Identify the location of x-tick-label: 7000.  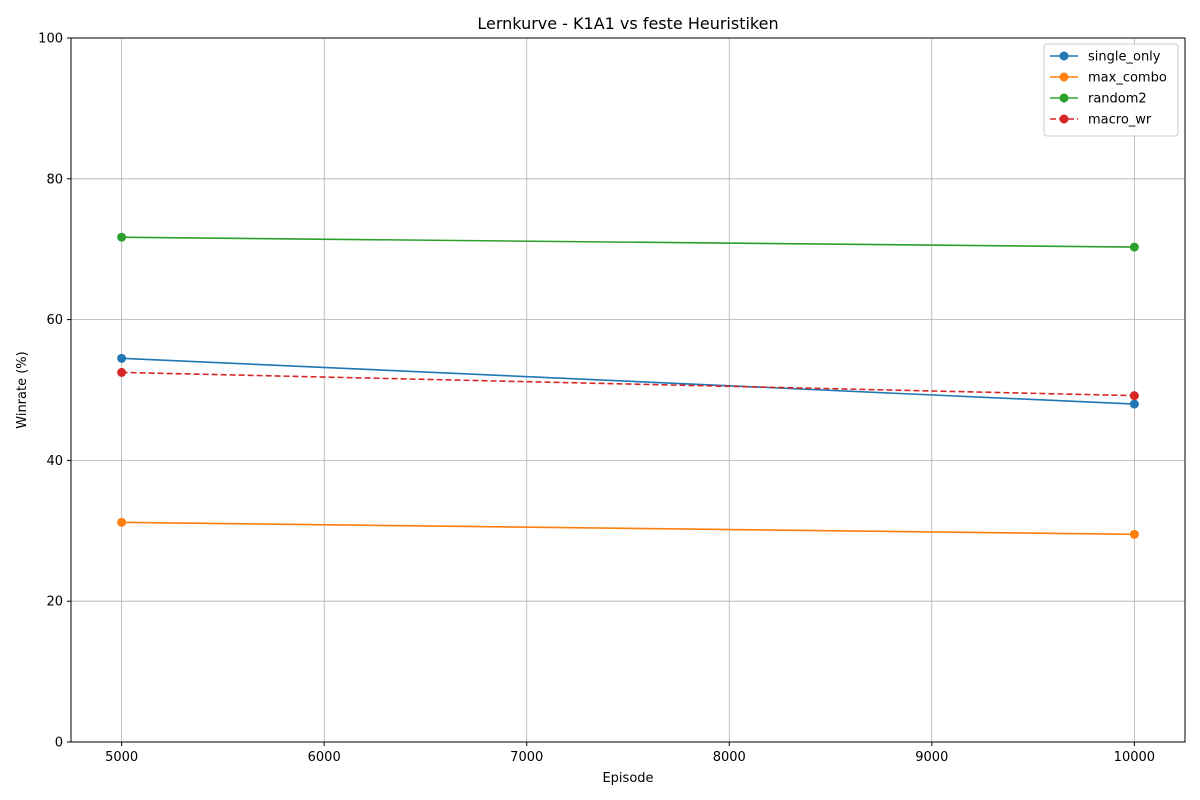
(526, 757).